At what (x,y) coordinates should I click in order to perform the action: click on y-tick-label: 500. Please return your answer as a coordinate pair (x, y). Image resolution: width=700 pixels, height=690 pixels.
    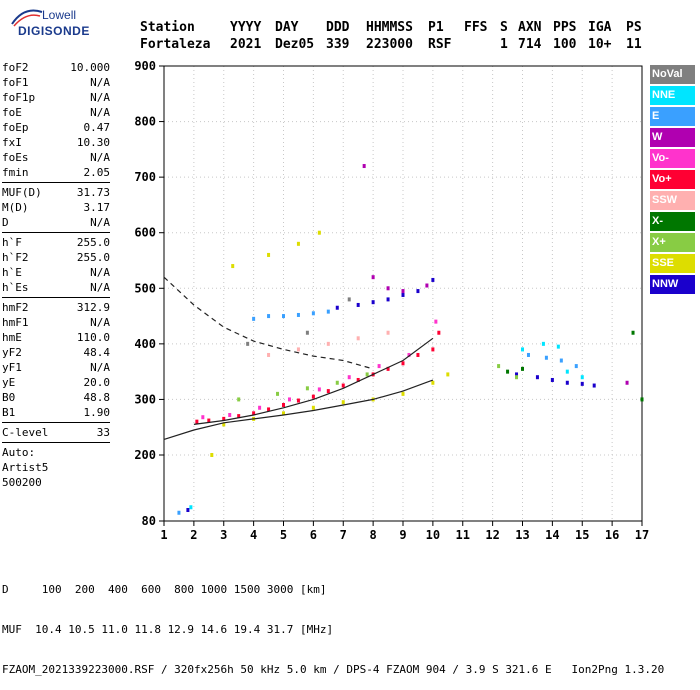
    Looking at the image, I should click on (145, 288).